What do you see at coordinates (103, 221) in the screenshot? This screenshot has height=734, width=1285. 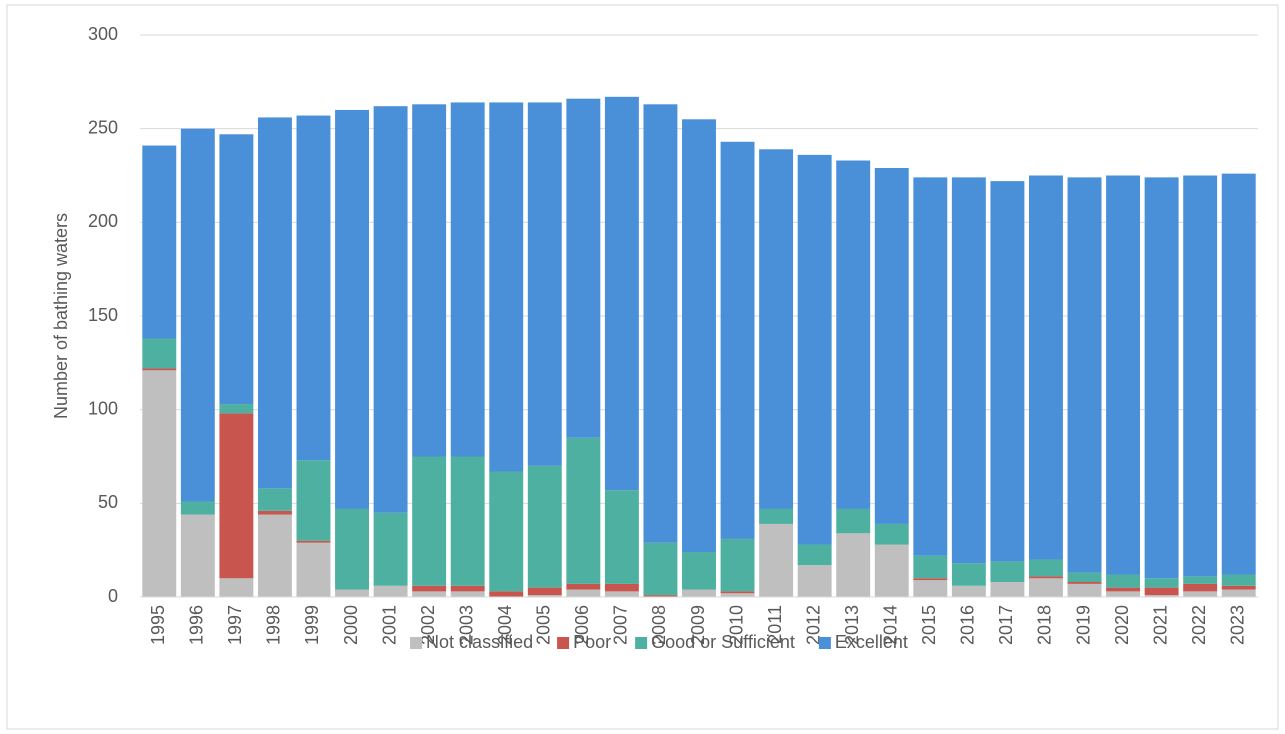 I see `y-tick-label: 200` at bounding box center [103, 221].